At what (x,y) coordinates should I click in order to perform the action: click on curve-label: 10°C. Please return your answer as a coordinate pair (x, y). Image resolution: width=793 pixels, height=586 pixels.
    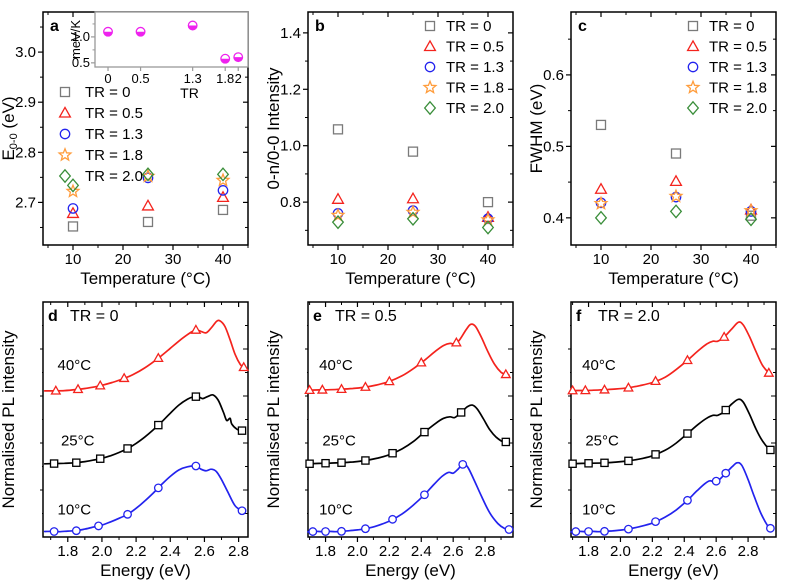
    Looking at the image, I should click on (75, 510).